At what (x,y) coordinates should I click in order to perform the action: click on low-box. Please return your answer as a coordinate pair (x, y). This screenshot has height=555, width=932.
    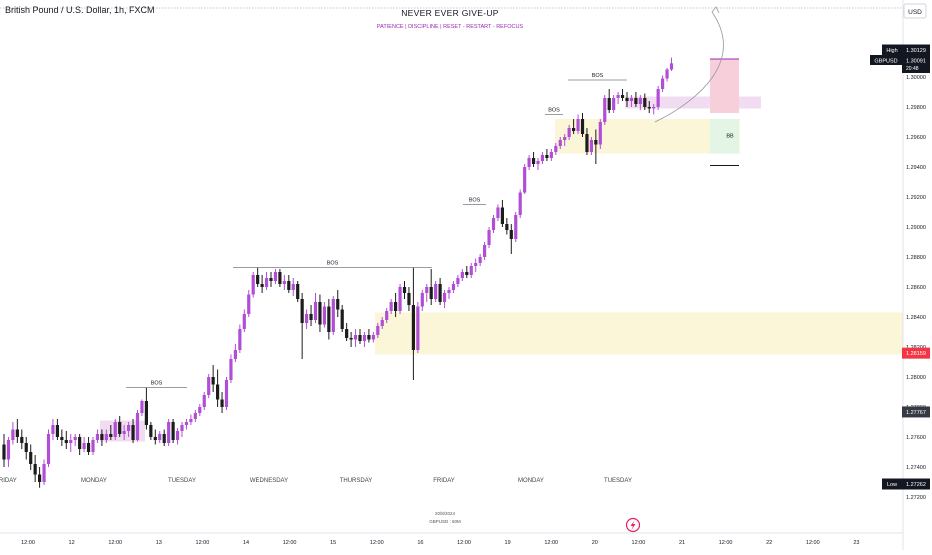
    Looking at the image, I should click on (916, 484).